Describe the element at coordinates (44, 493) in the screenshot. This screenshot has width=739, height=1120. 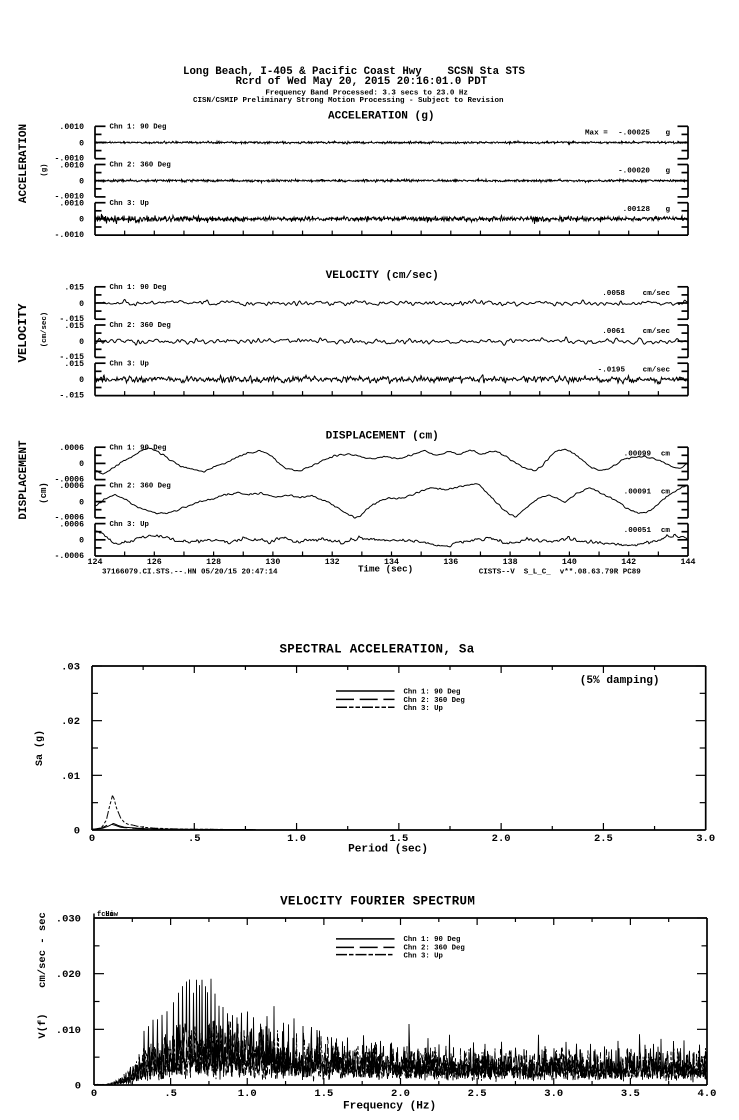
I see `svg-text: (cm)` at that location.